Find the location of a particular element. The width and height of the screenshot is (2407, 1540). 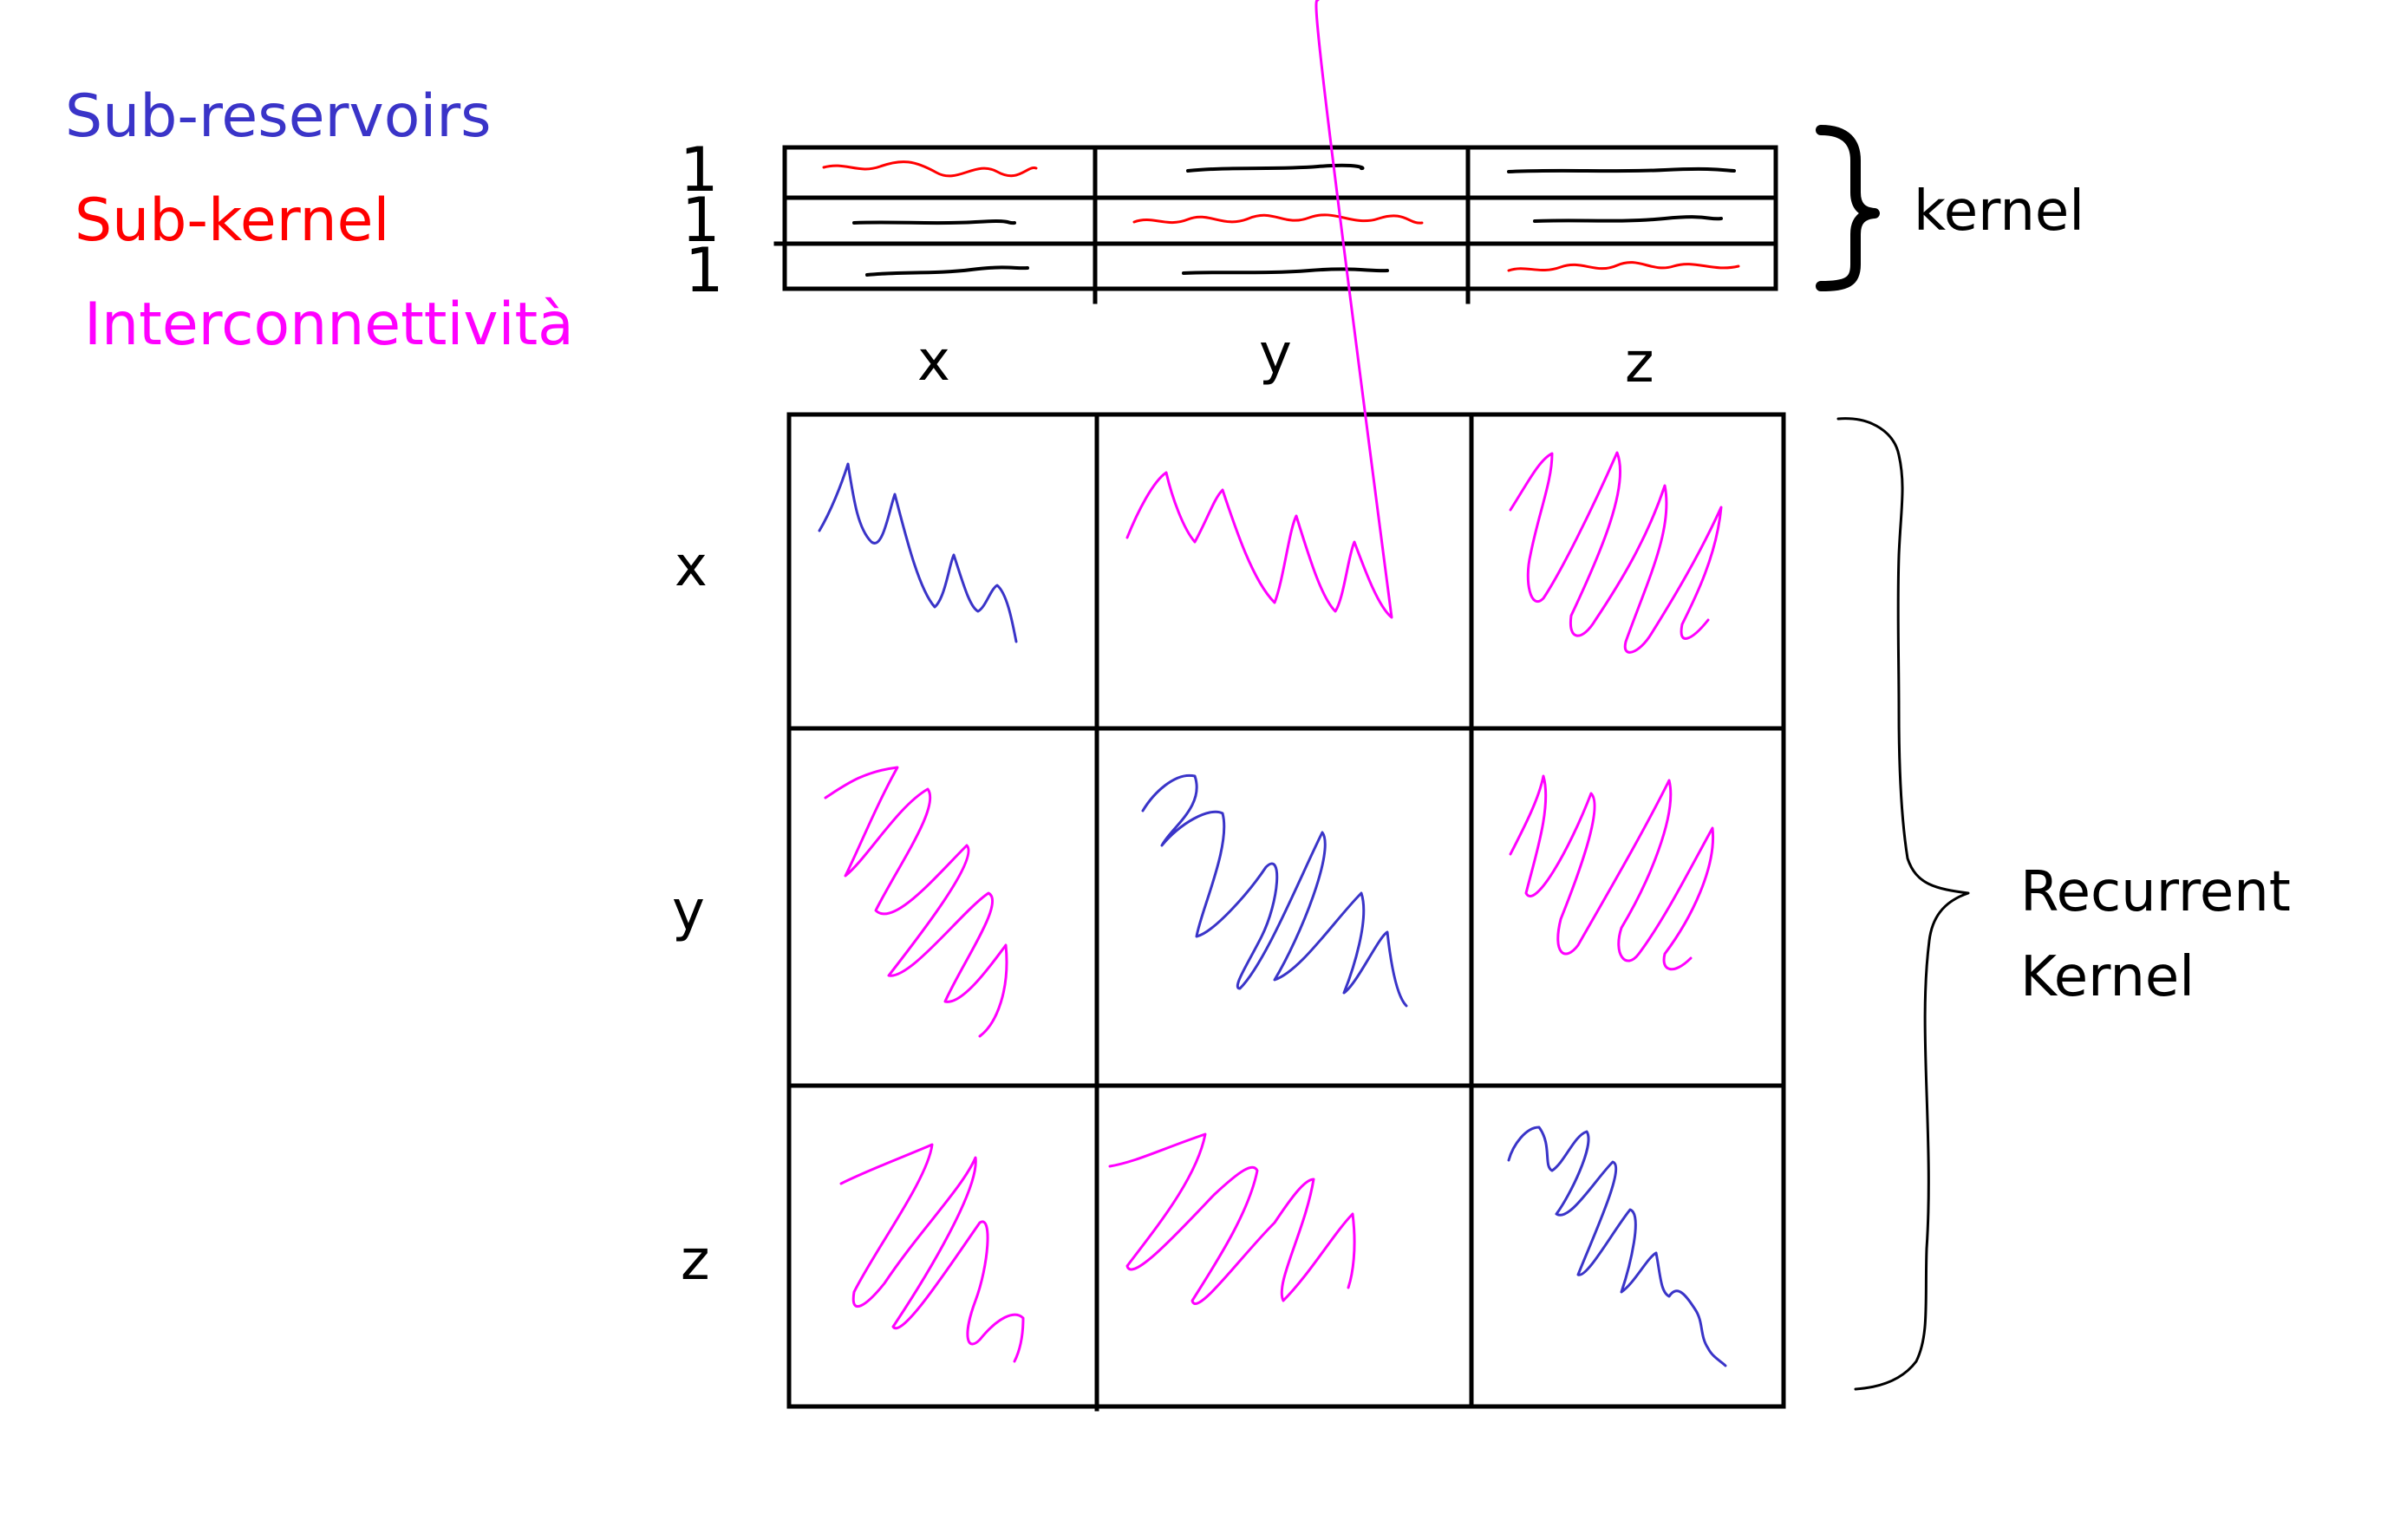

kernel-cell-3-z-scribble is located at coordinates (1624, 266).